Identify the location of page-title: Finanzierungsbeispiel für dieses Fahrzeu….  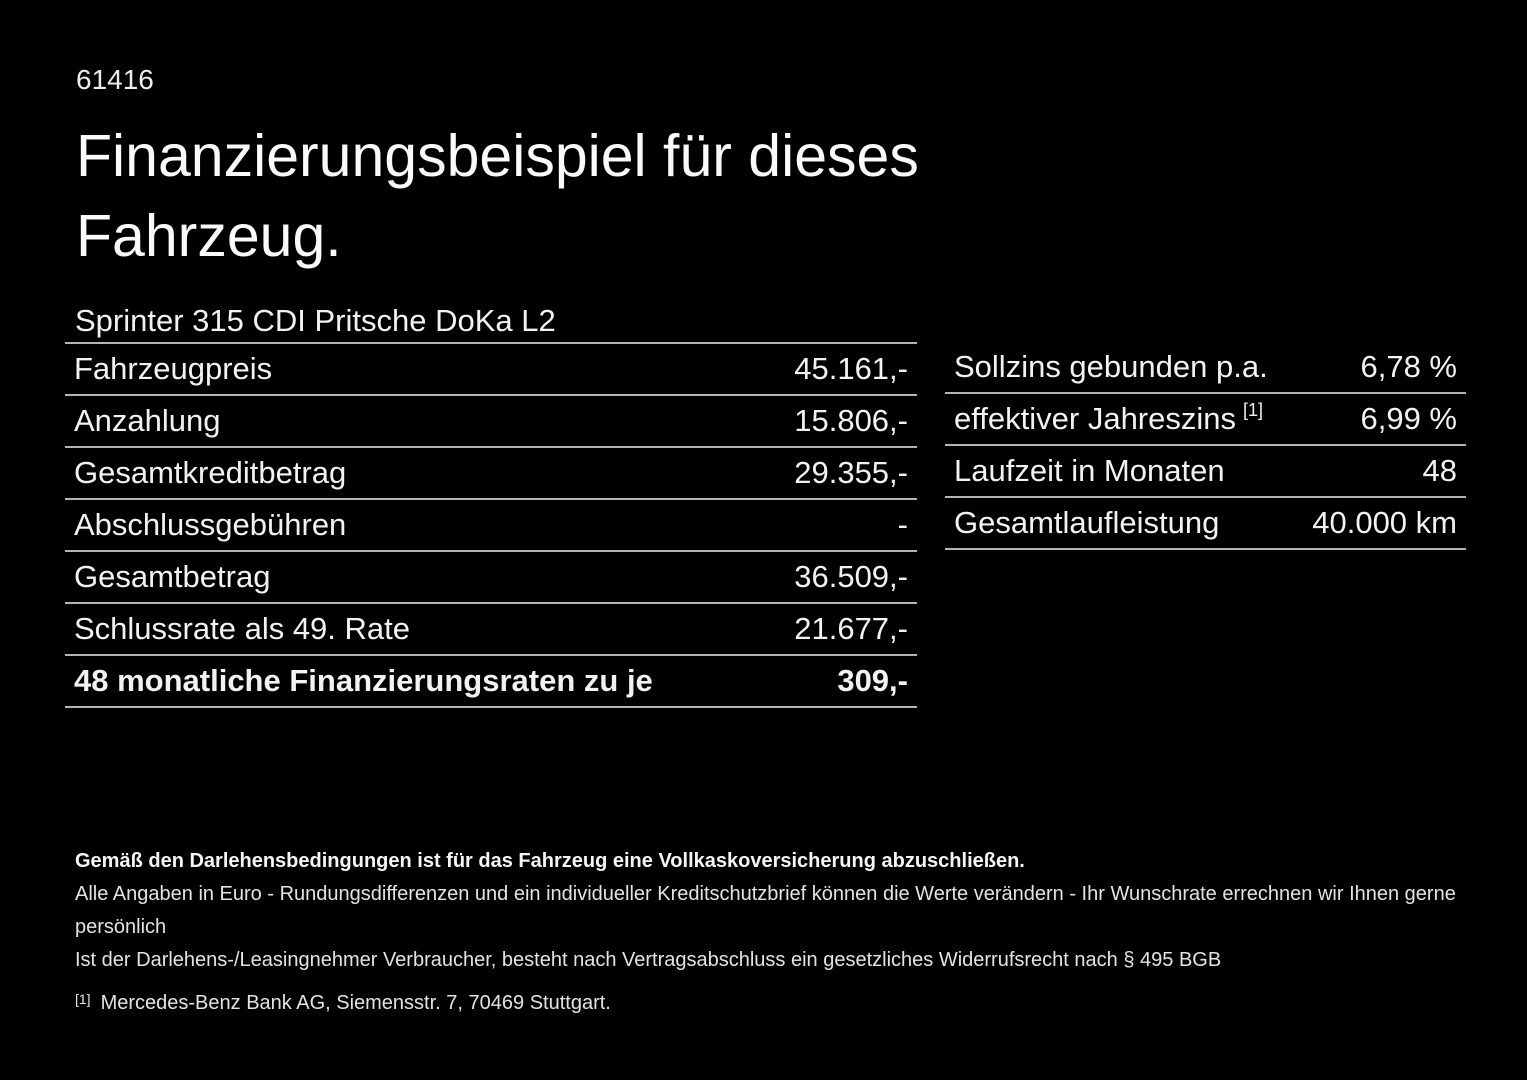
(497, 196).